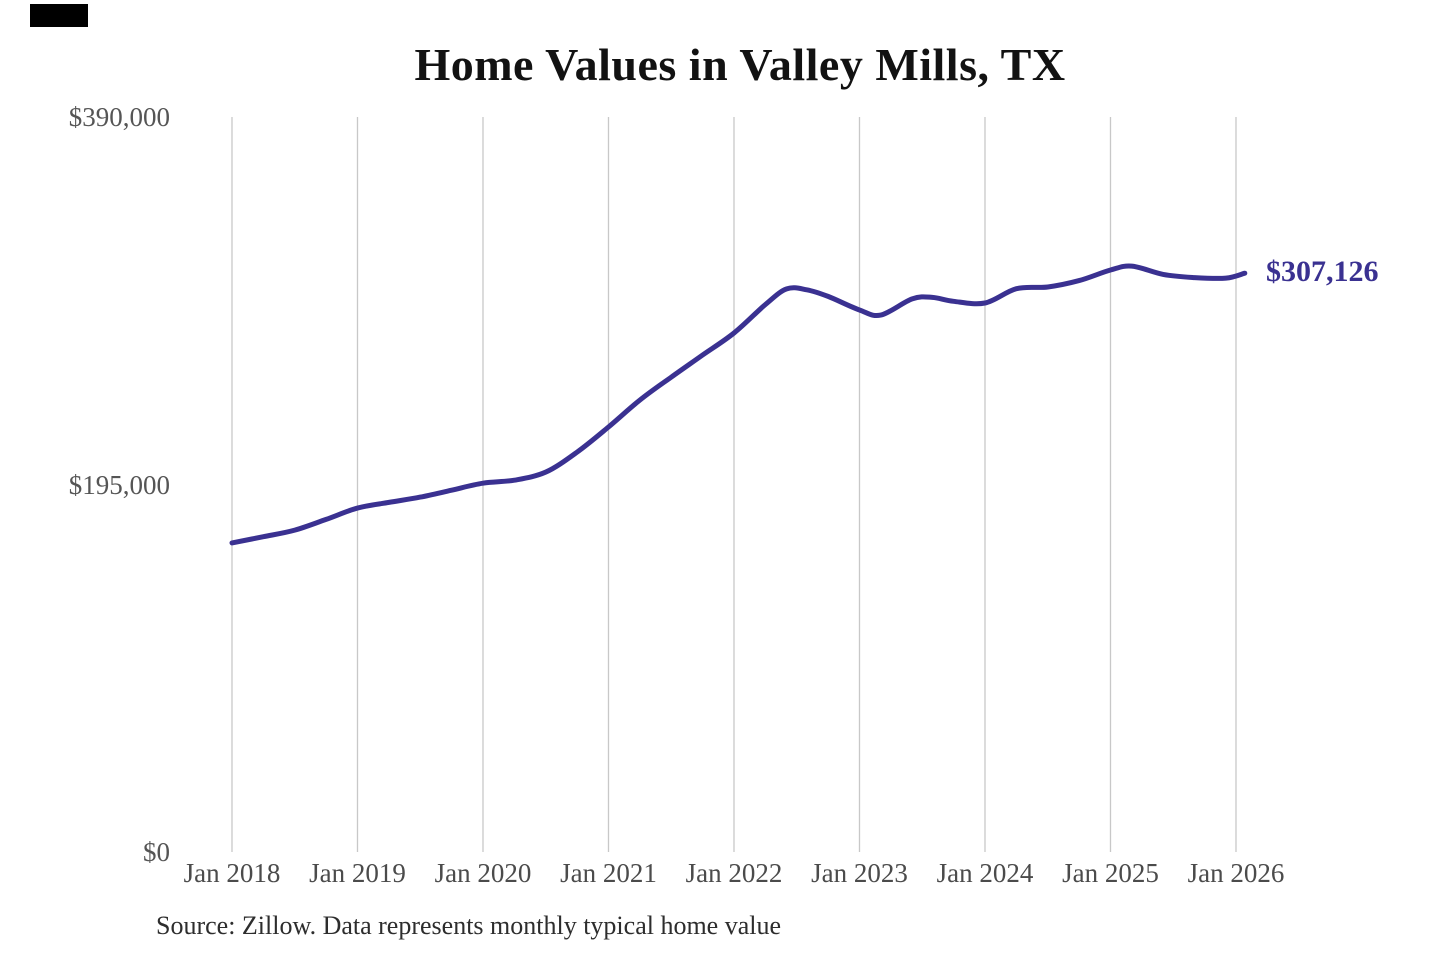 This screenshot has height=960, width=1440. What do you see at coordinates (734, 873) in the screenshot?
I see `x-tick-label: Jan 2022` at bounding box center [734, 873].